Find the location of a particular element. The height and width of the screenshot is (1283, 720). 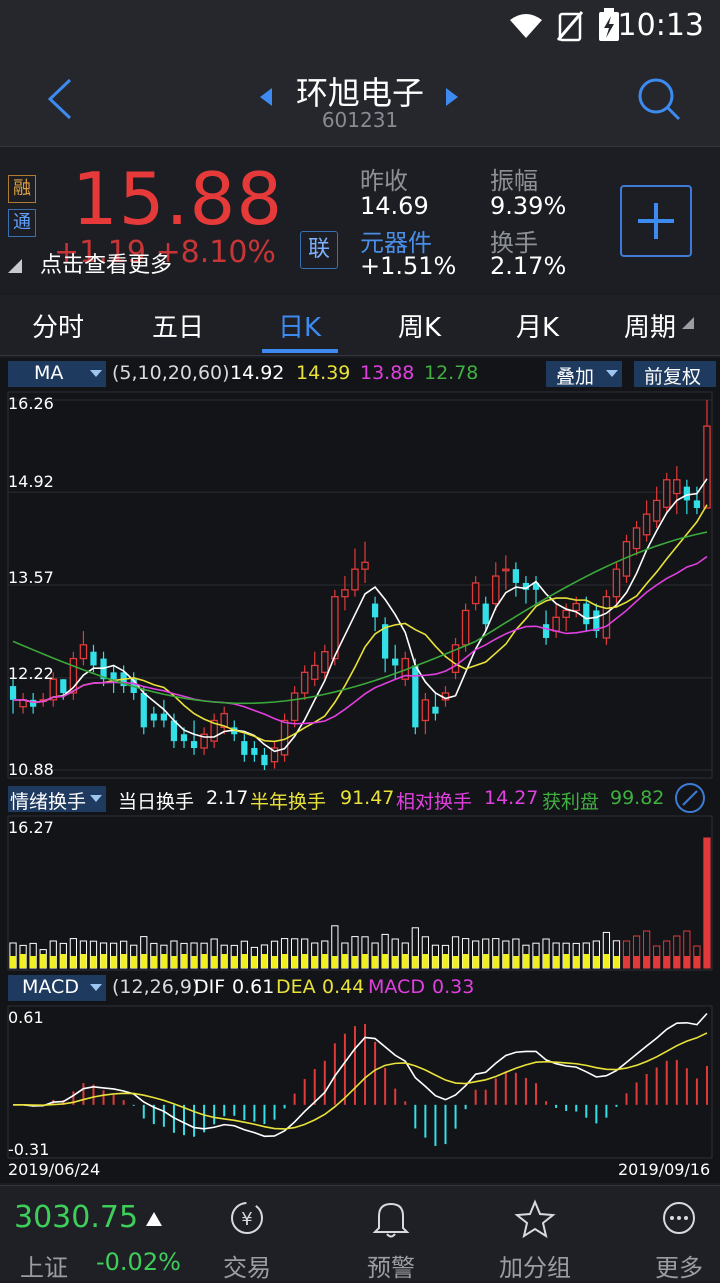

active-tab-indicator is located at coordinates (300, 351).